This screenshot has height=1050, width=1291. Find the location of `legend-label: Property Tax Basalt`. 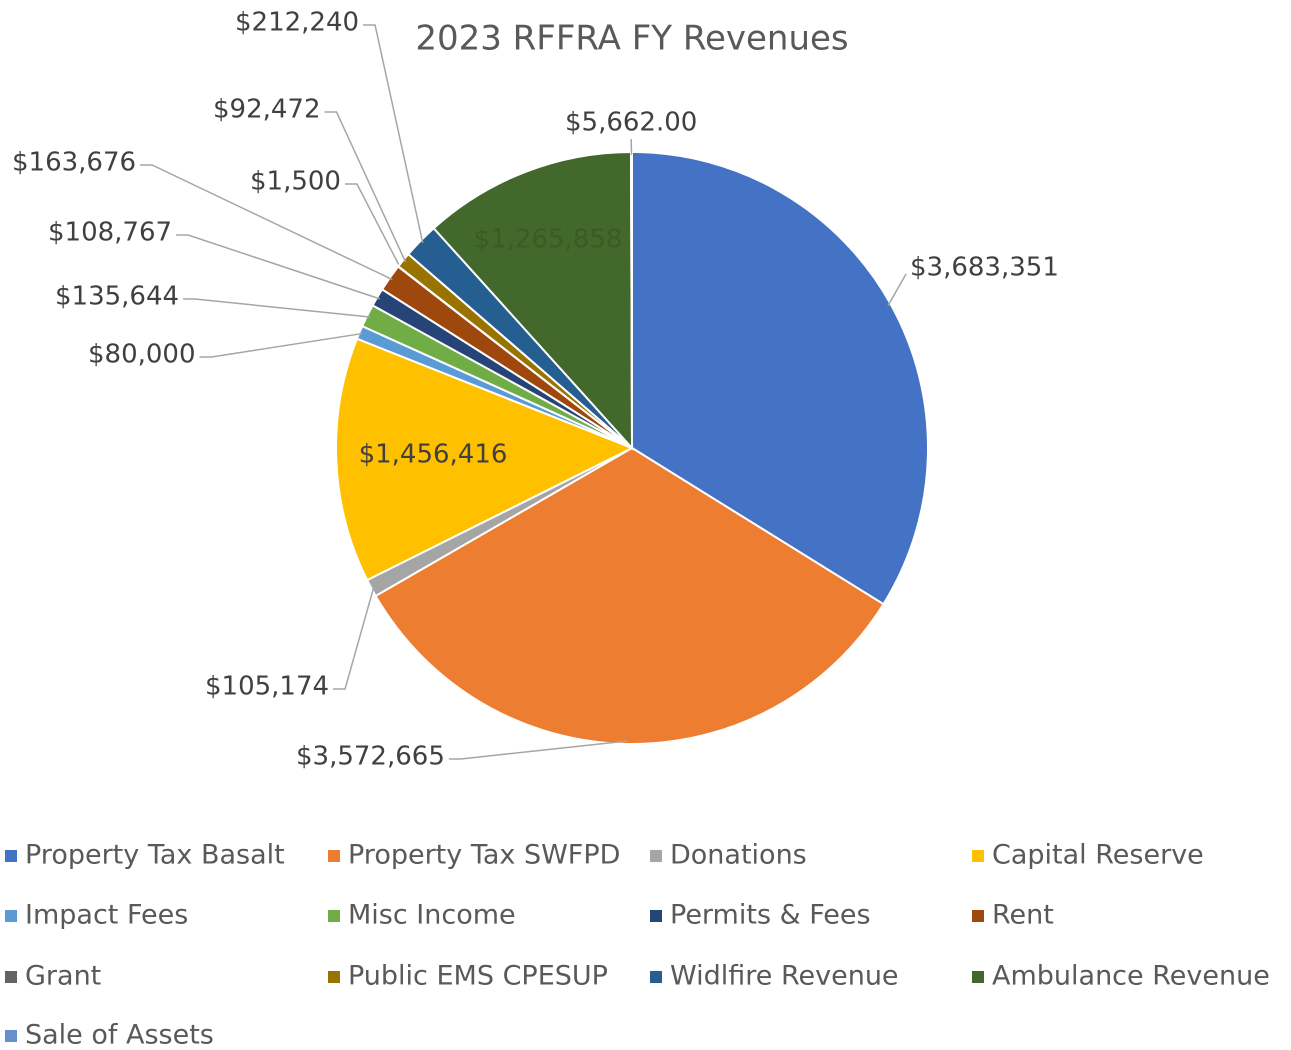

legend-label: Property Tax Basalt is located at coordinates (155, 855).